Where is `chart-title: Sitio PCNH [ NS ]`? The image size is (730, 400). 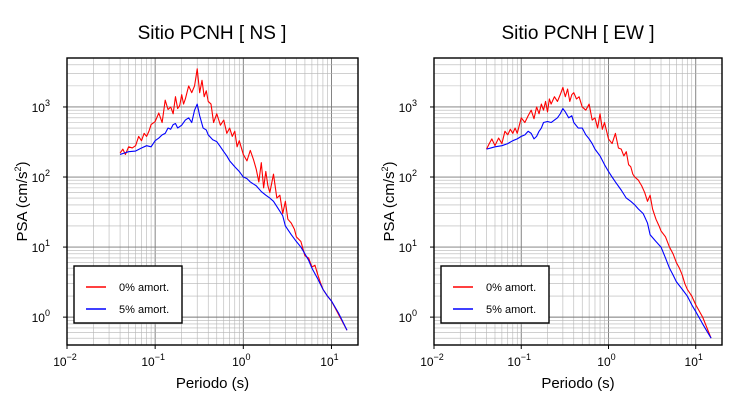
chart-title: Sitio PCNH [ NS ] is located at coordinates (212, 33).